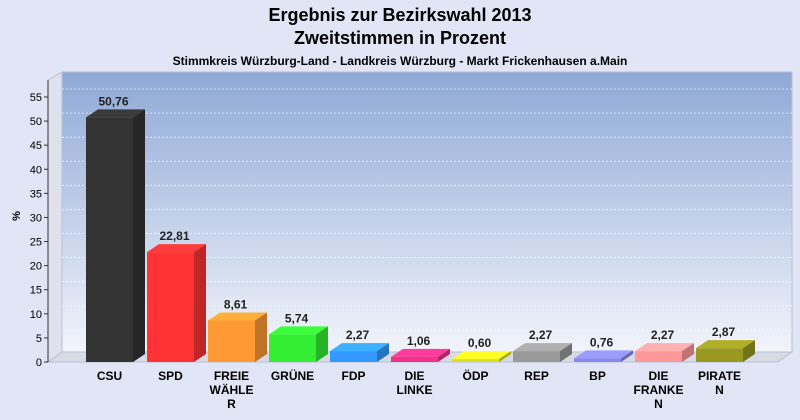 The width and height of the screenshot is (800, 420). I want to click on y-tick-label: 25, so click(36, 243).